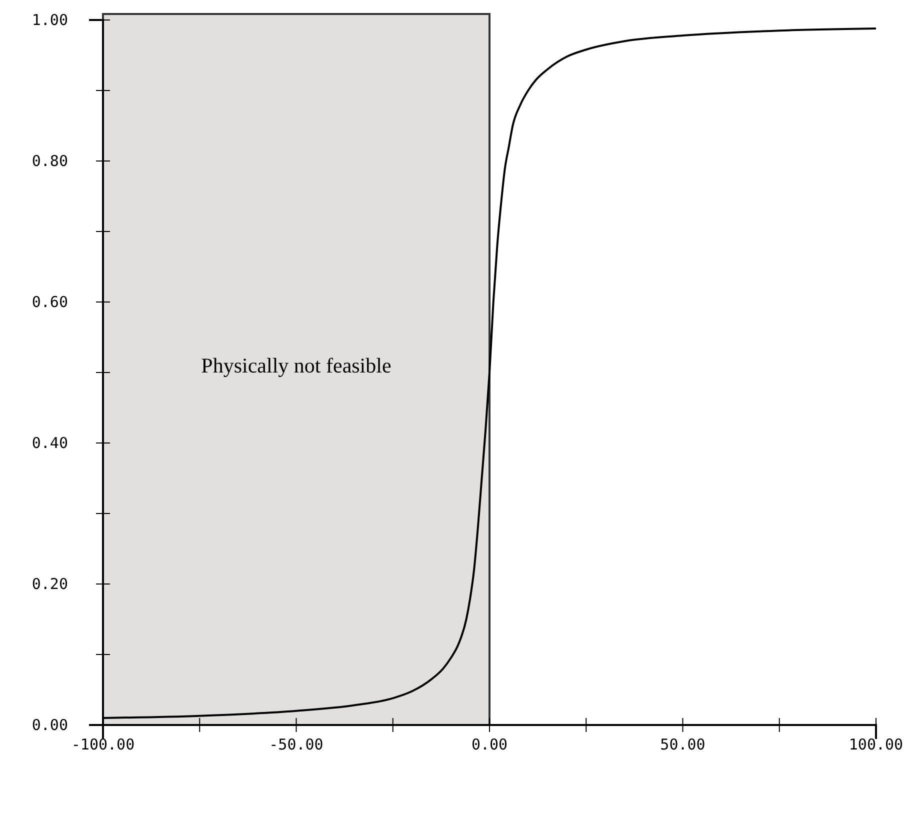  I want to click on x-tick-label: -100.00, so click(103, 745).